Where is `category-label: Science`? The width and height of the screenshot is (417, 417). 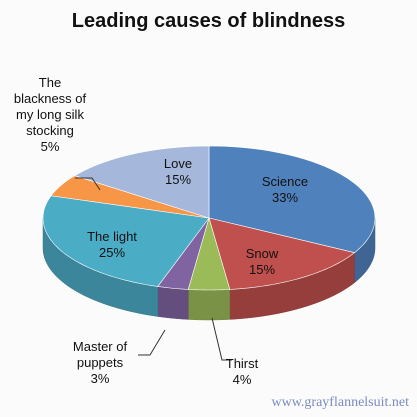 category-label: Science is located at coordinates (285, 181).